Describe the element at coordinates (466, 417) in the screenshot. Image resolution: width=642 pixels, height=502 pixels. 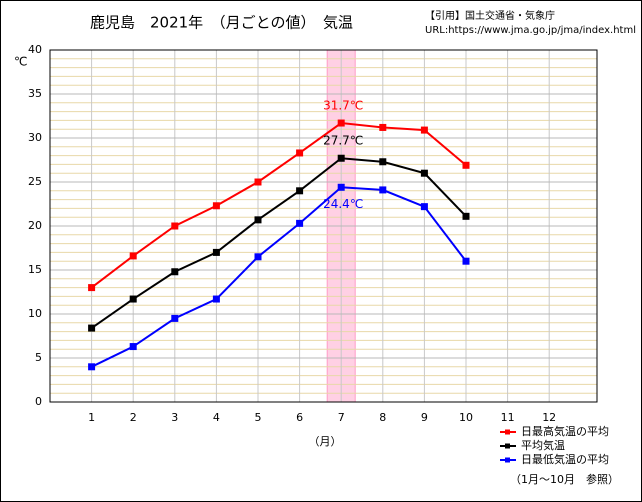
I see `x-tick-label: 10` at that location.